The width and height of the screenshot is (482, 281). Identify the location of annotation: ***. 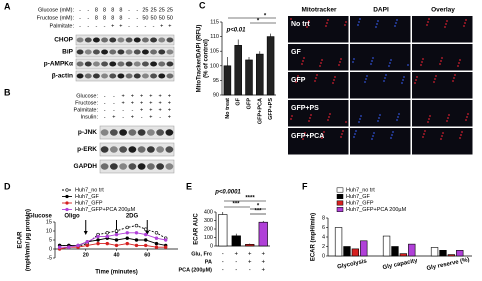
(236, 205).